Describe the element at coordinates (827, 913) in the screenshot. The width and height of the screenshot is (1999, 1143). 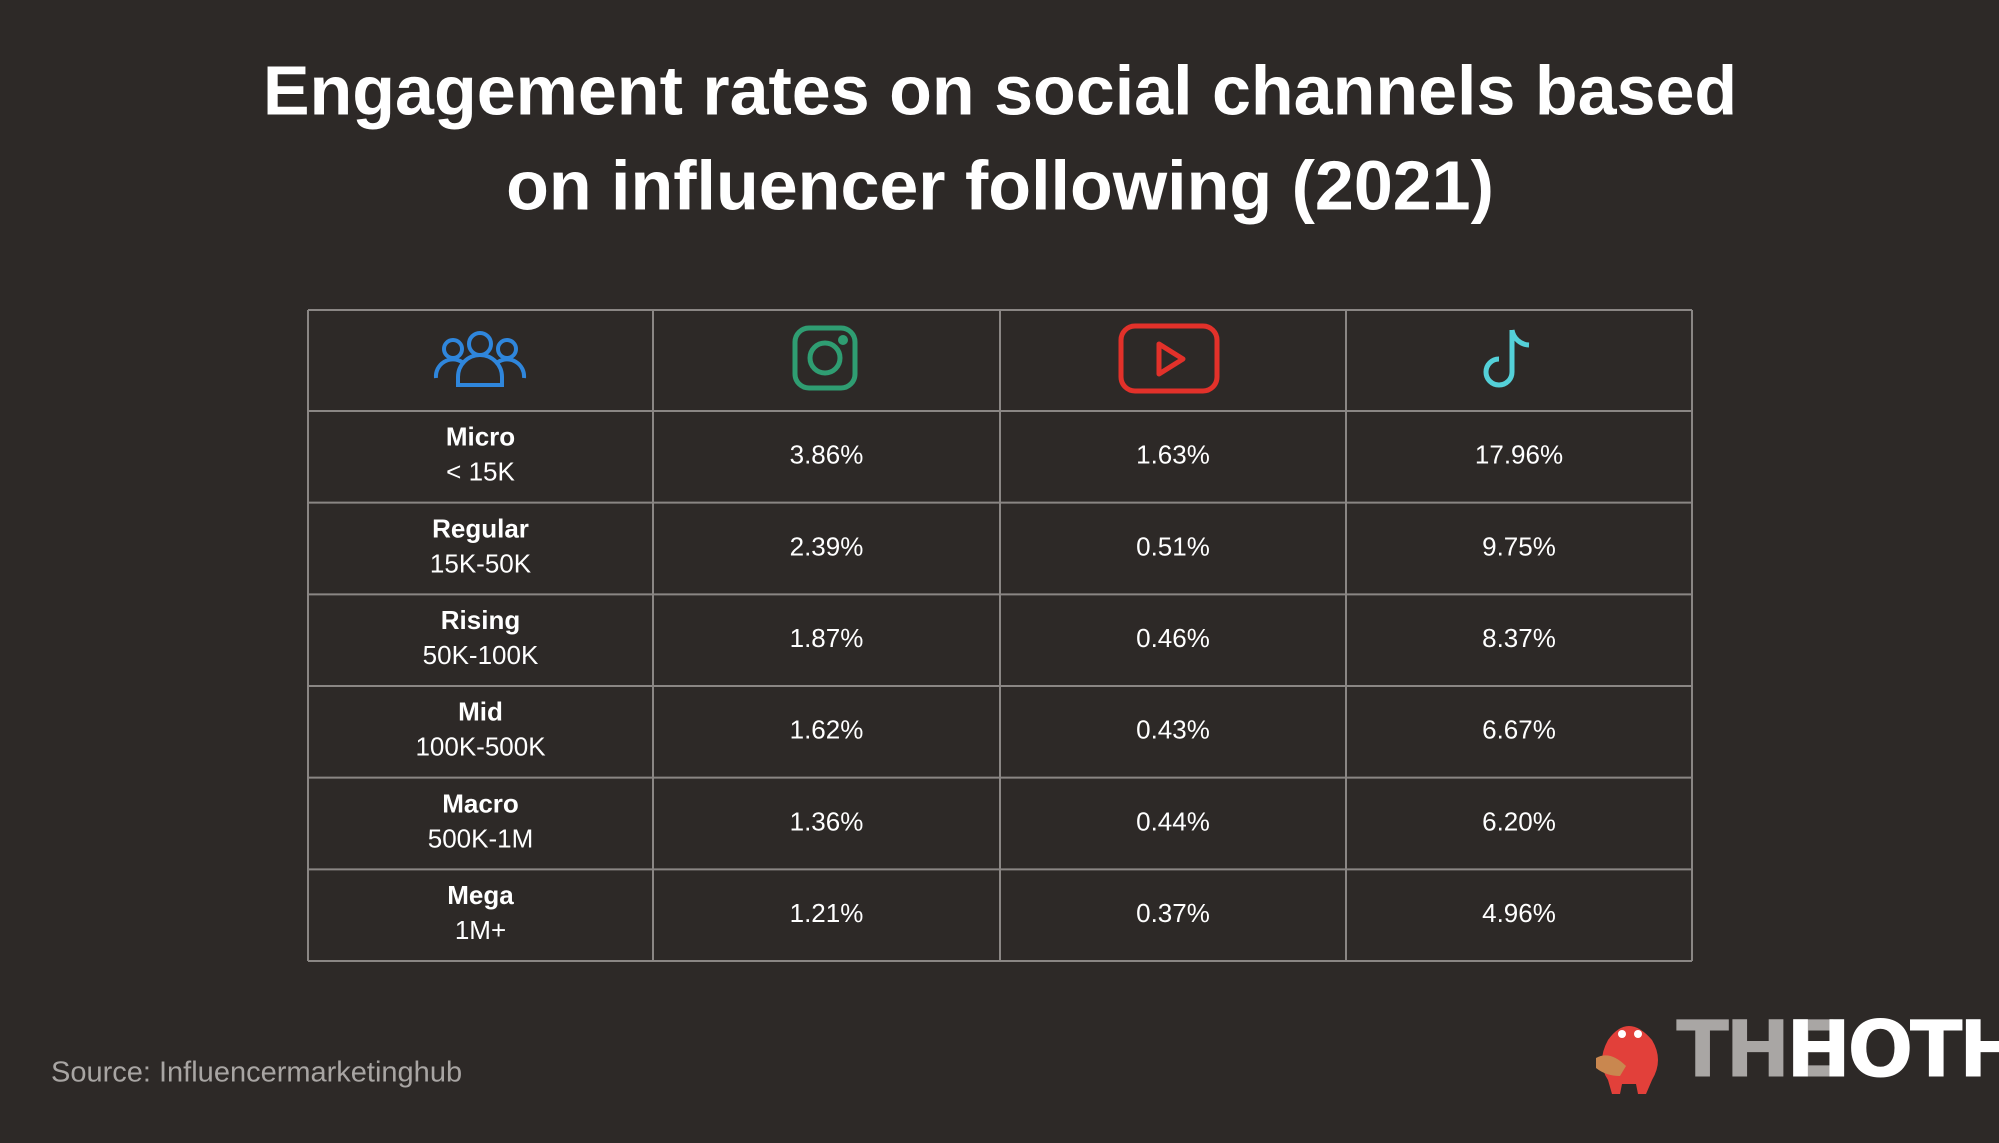
I see `rate-cell: 1.21%` at that location.